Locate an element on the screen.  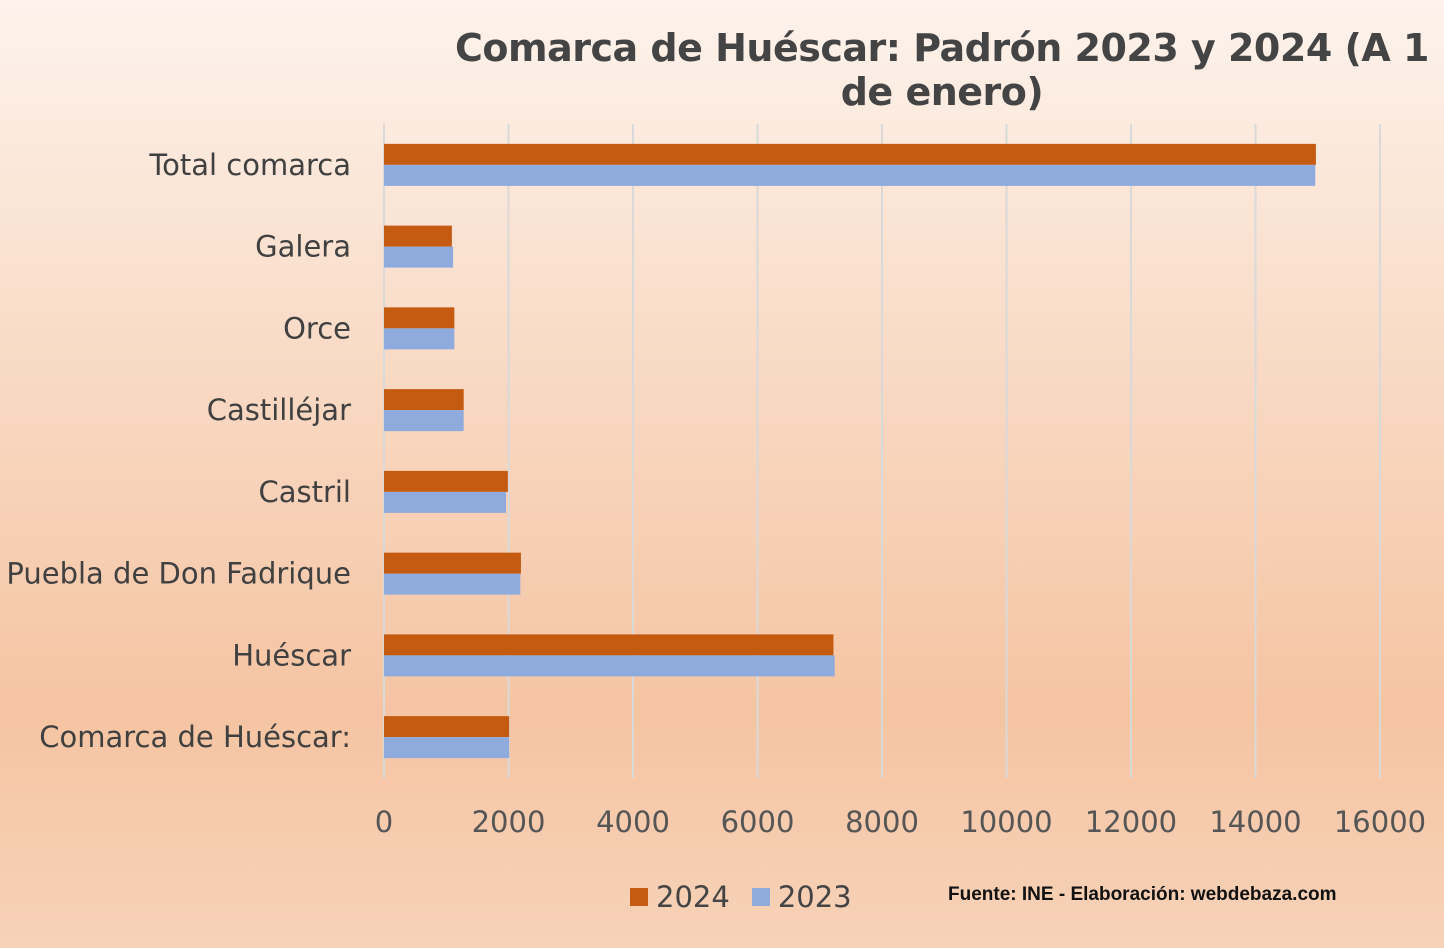
legend-item-2023: 2023 is located at coordinates (801, 897).